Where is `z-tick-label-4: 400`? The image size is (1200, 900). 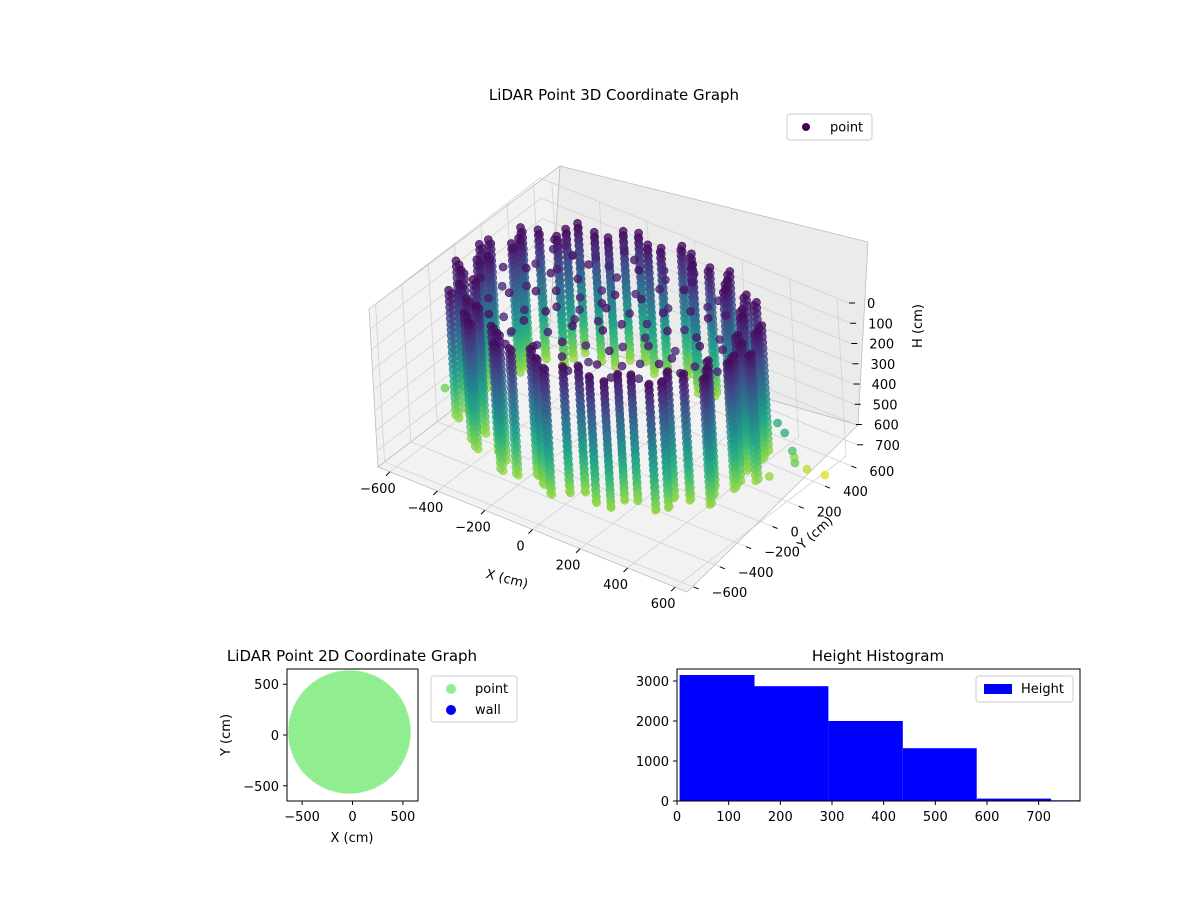
z-tick-label-4: 400 is located at coordinates (884, 385).